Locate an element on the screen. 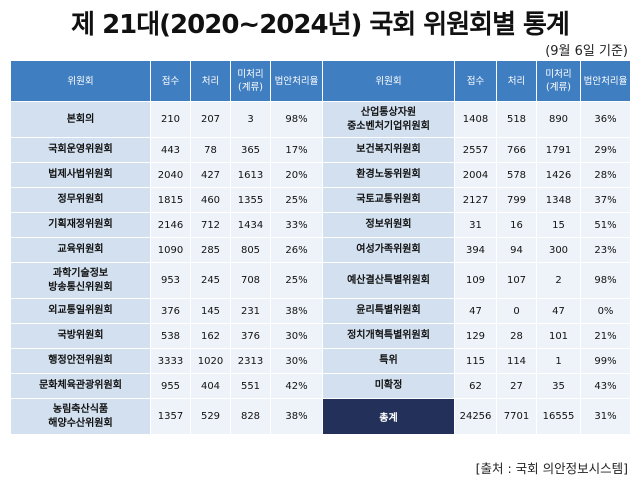 Image resolution: width=640 pixels, height=480 pixels. table-row: 행정안전위원회 3333 1020 2313 30% 특위 115 114 1 99% is located at coordinates (320, 361).